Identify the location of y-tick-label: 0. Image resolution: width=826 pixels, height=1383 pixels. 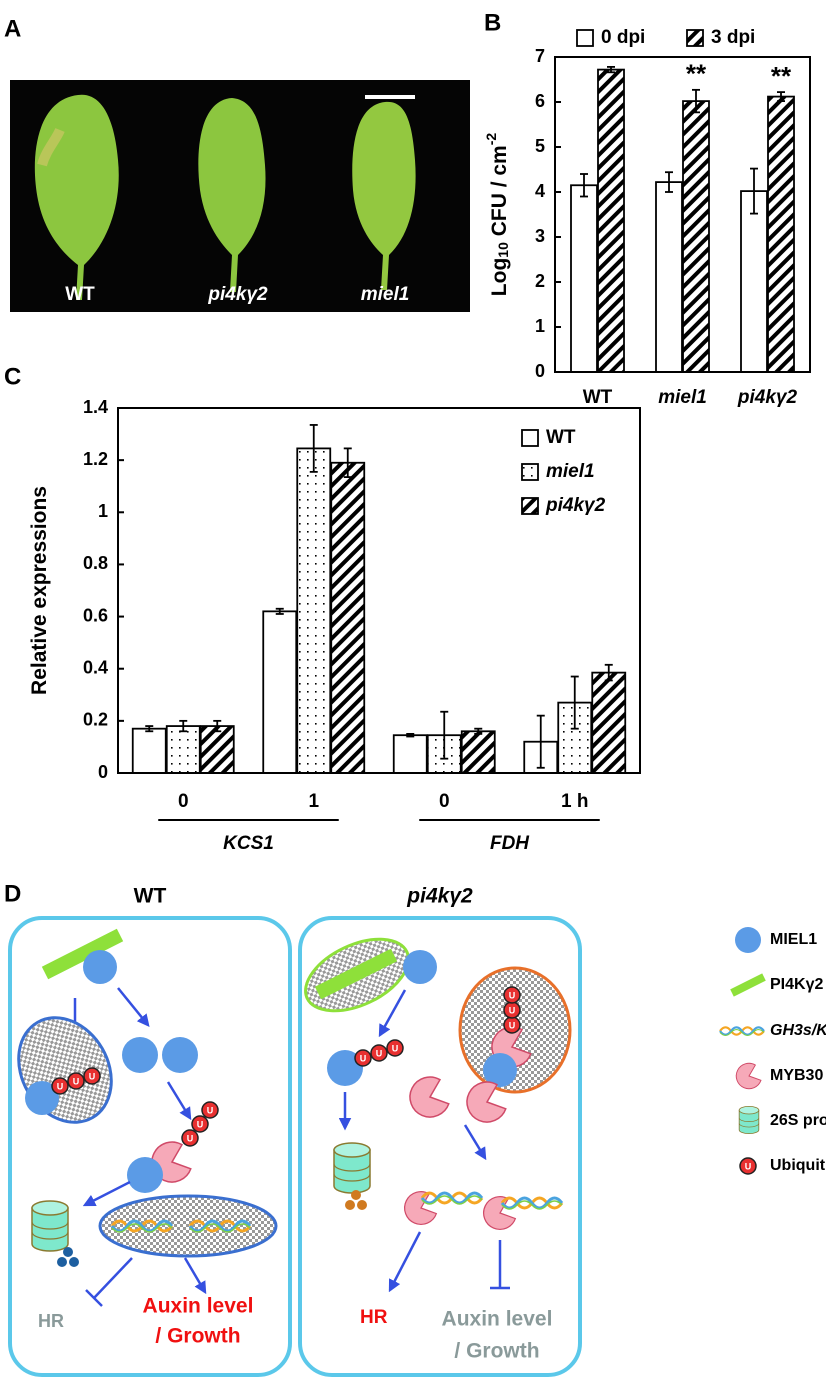
(540, 371).